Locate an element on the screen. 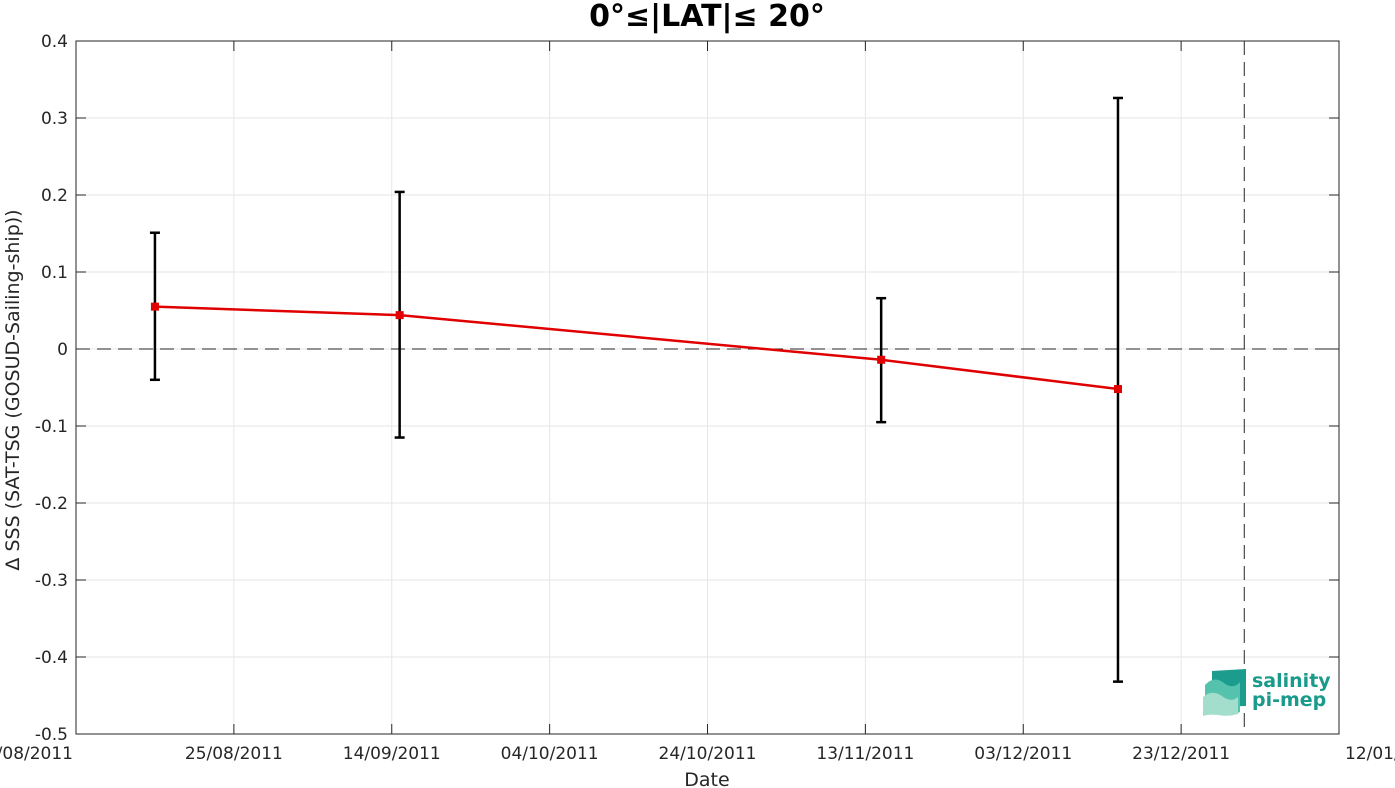 Image resolution: width=1395 pixels, height=788 pixels. y-tick-label: -0.2 is located at coordinates (51, 504).